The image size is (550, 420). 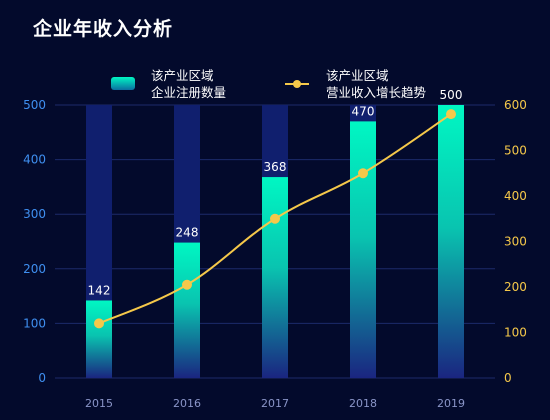 What do you see at coordinates (34, 269) in the screenshot?
I see `y-left-tick-label: 200` at bounding box center [34, 269].